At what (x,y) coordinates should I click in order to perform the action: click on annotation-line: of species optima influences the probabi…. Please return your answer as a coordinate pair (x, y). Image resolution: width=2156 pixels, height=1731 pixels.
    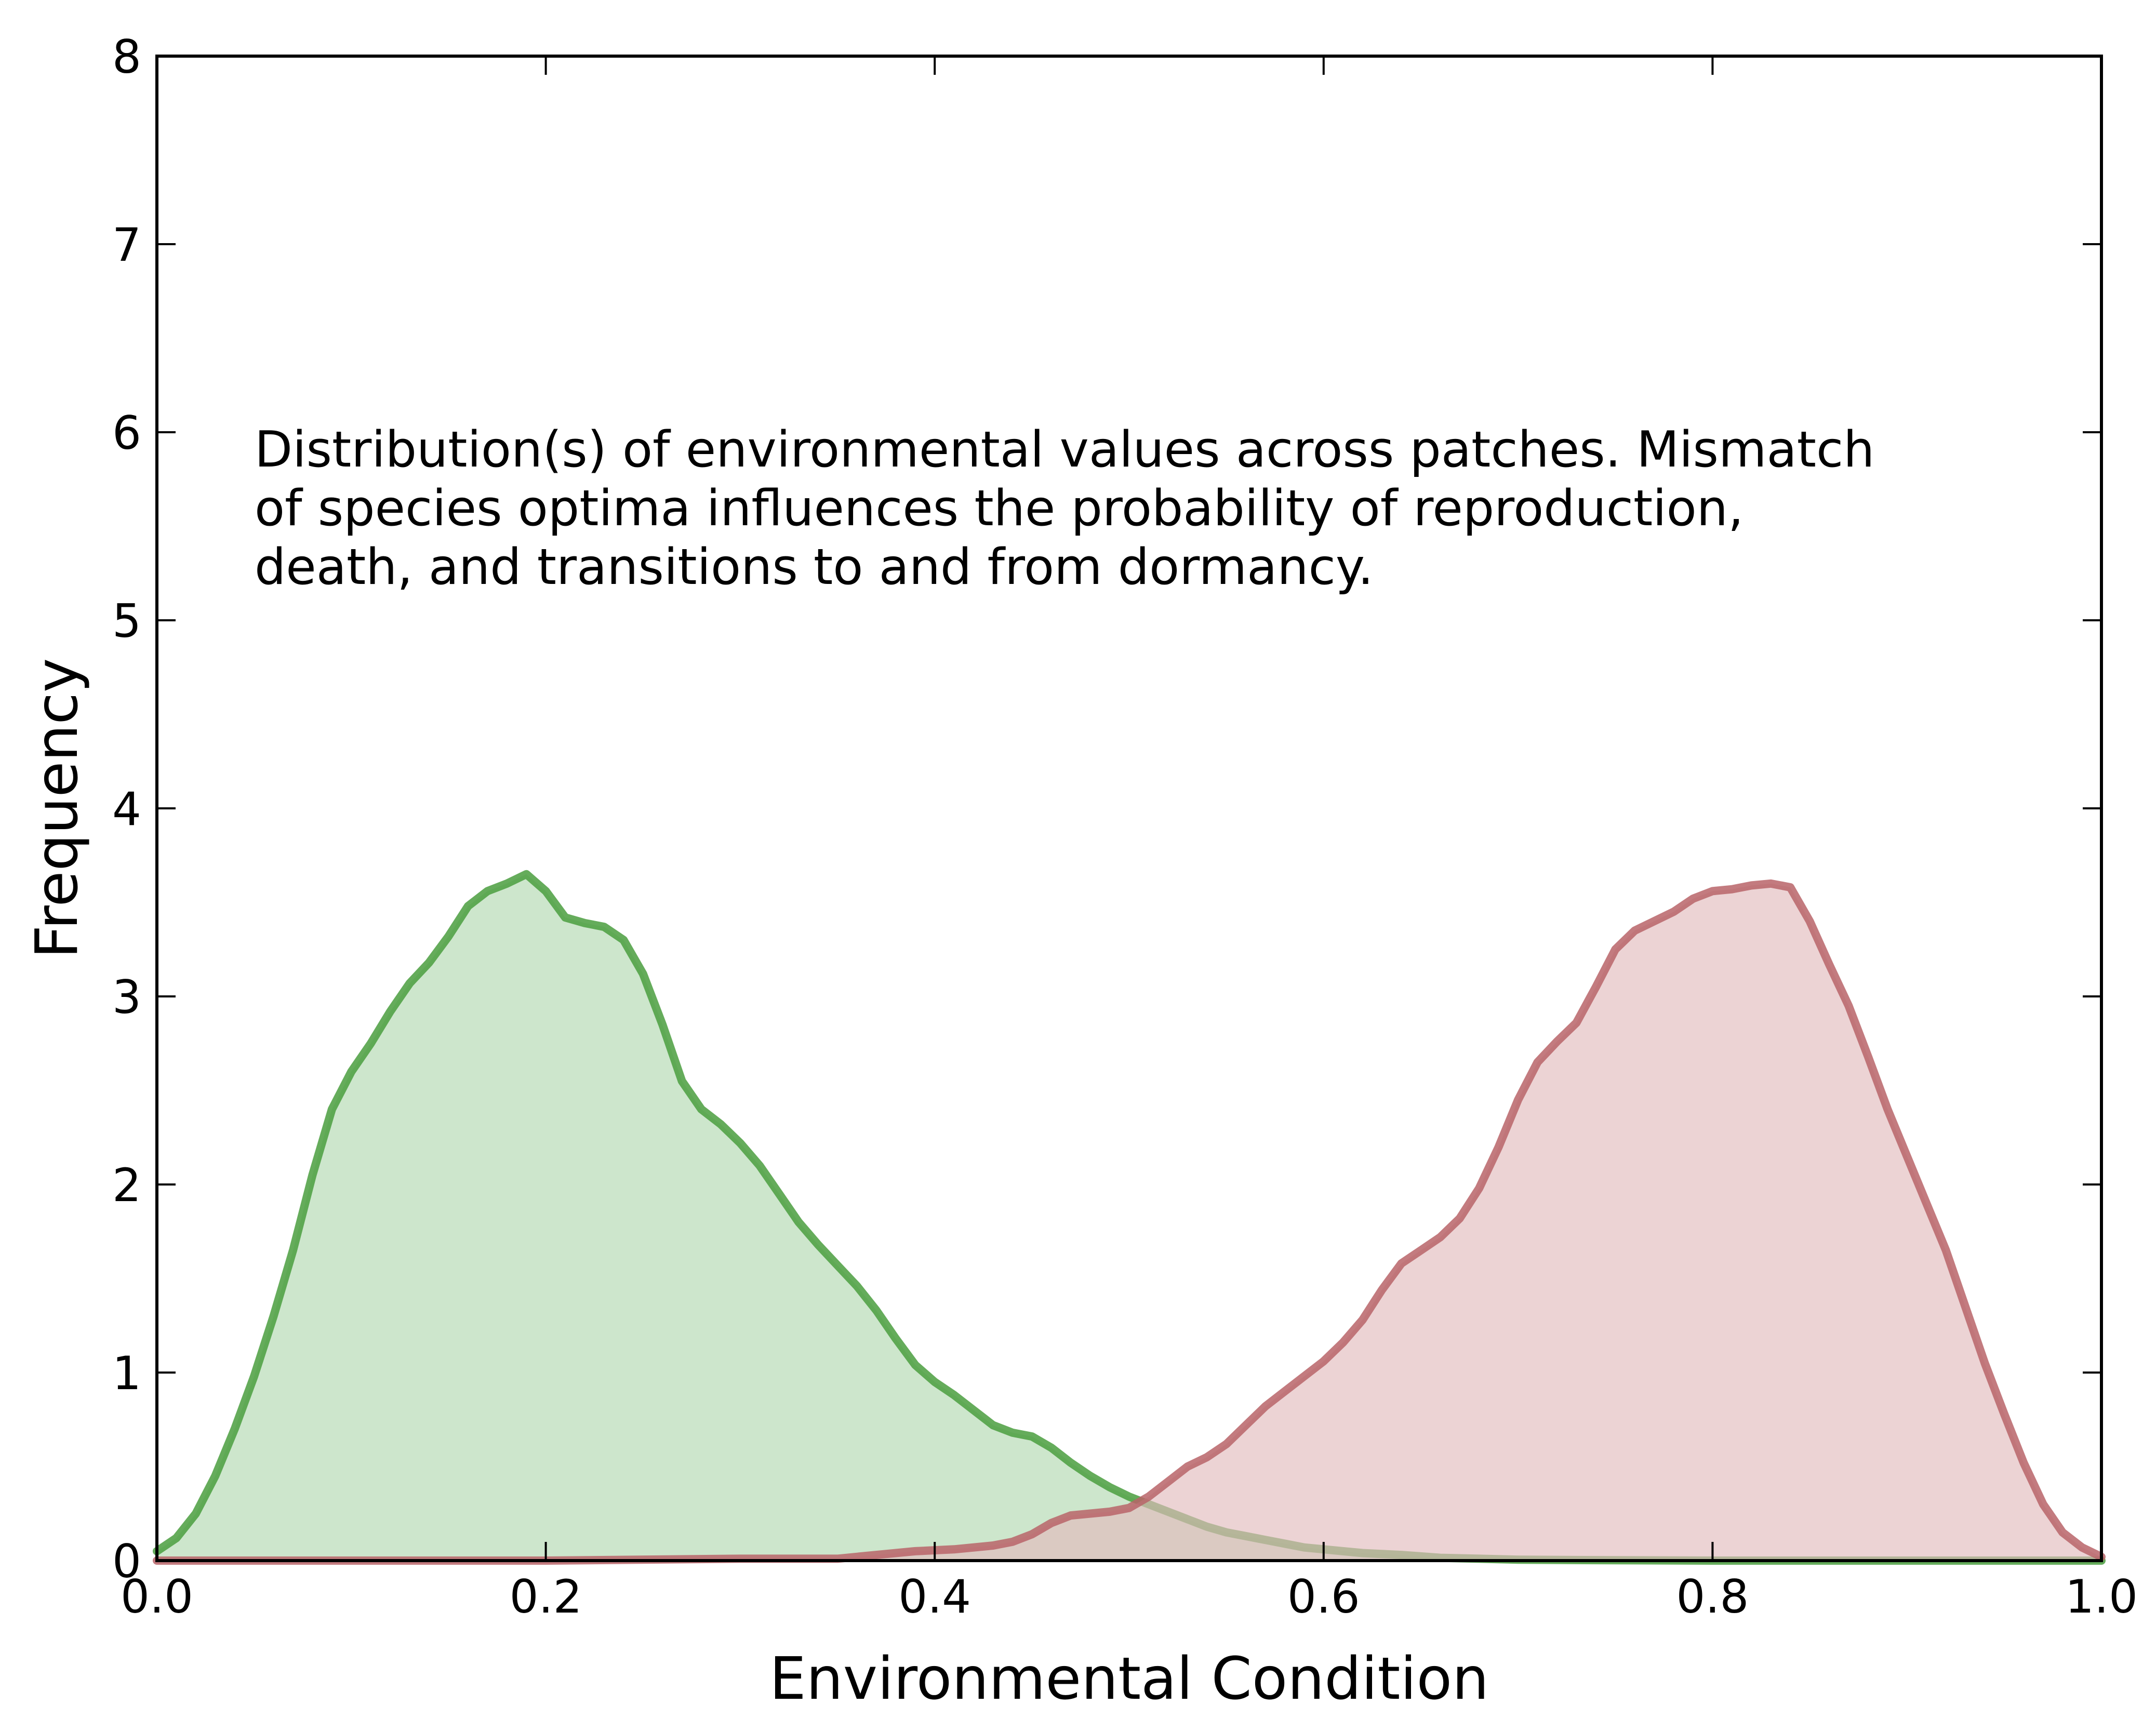
    Looking at the image, I should click on (999, 508).